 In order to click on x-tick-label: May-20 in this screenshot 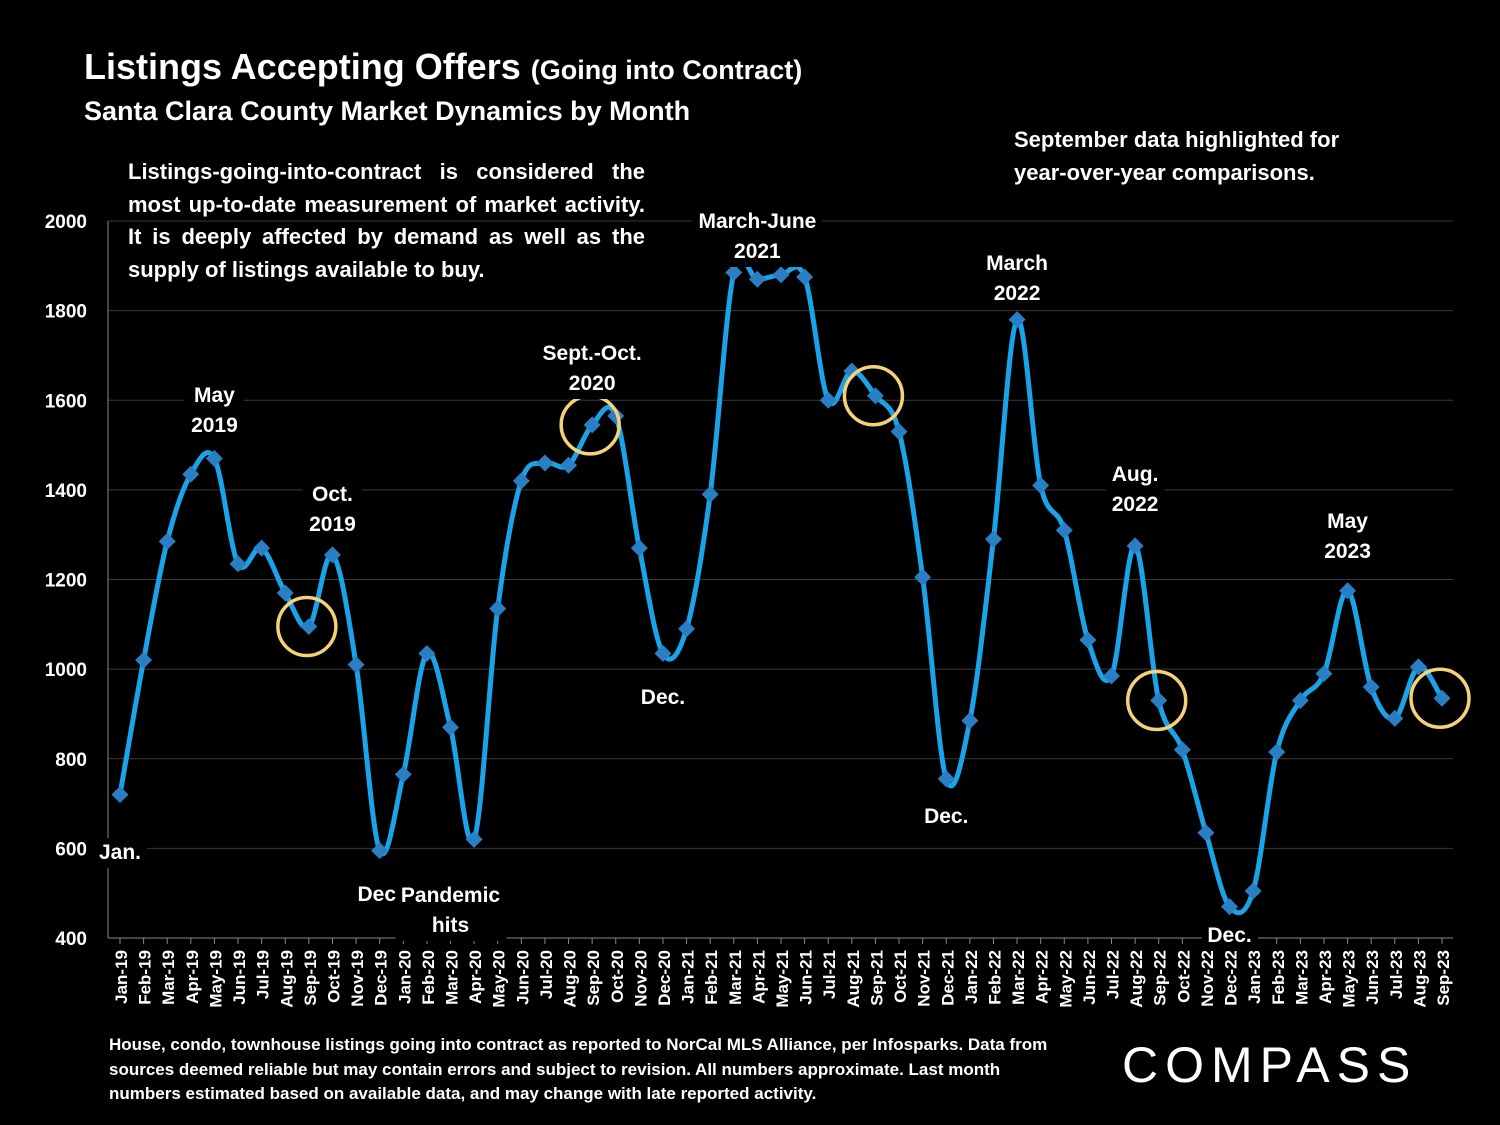, I will do `click(499, 979)`.